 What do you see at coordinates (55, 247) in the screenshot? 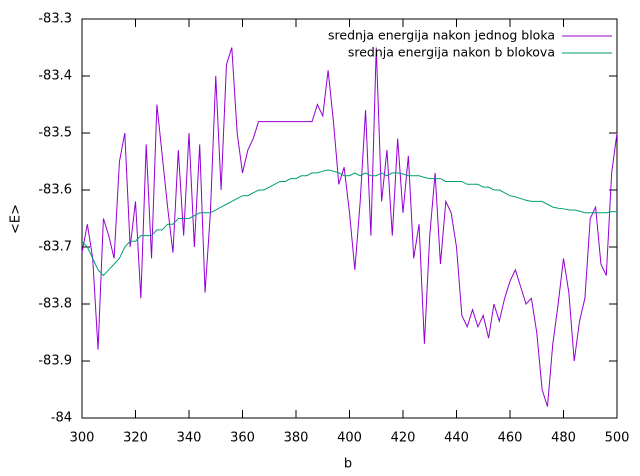
I see `y-tick-label: -83.7` at bounding box center [55, 247].